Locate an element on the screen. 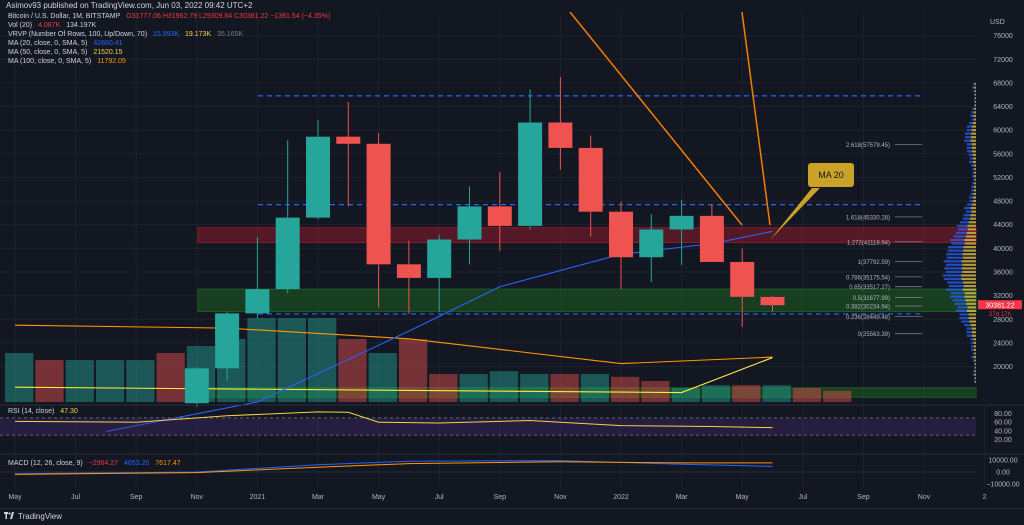 Image resolution: width=1024 pixels, height=525 pixels. fib-label: 0.65(33517.27) is located at coordinates (869, 288).